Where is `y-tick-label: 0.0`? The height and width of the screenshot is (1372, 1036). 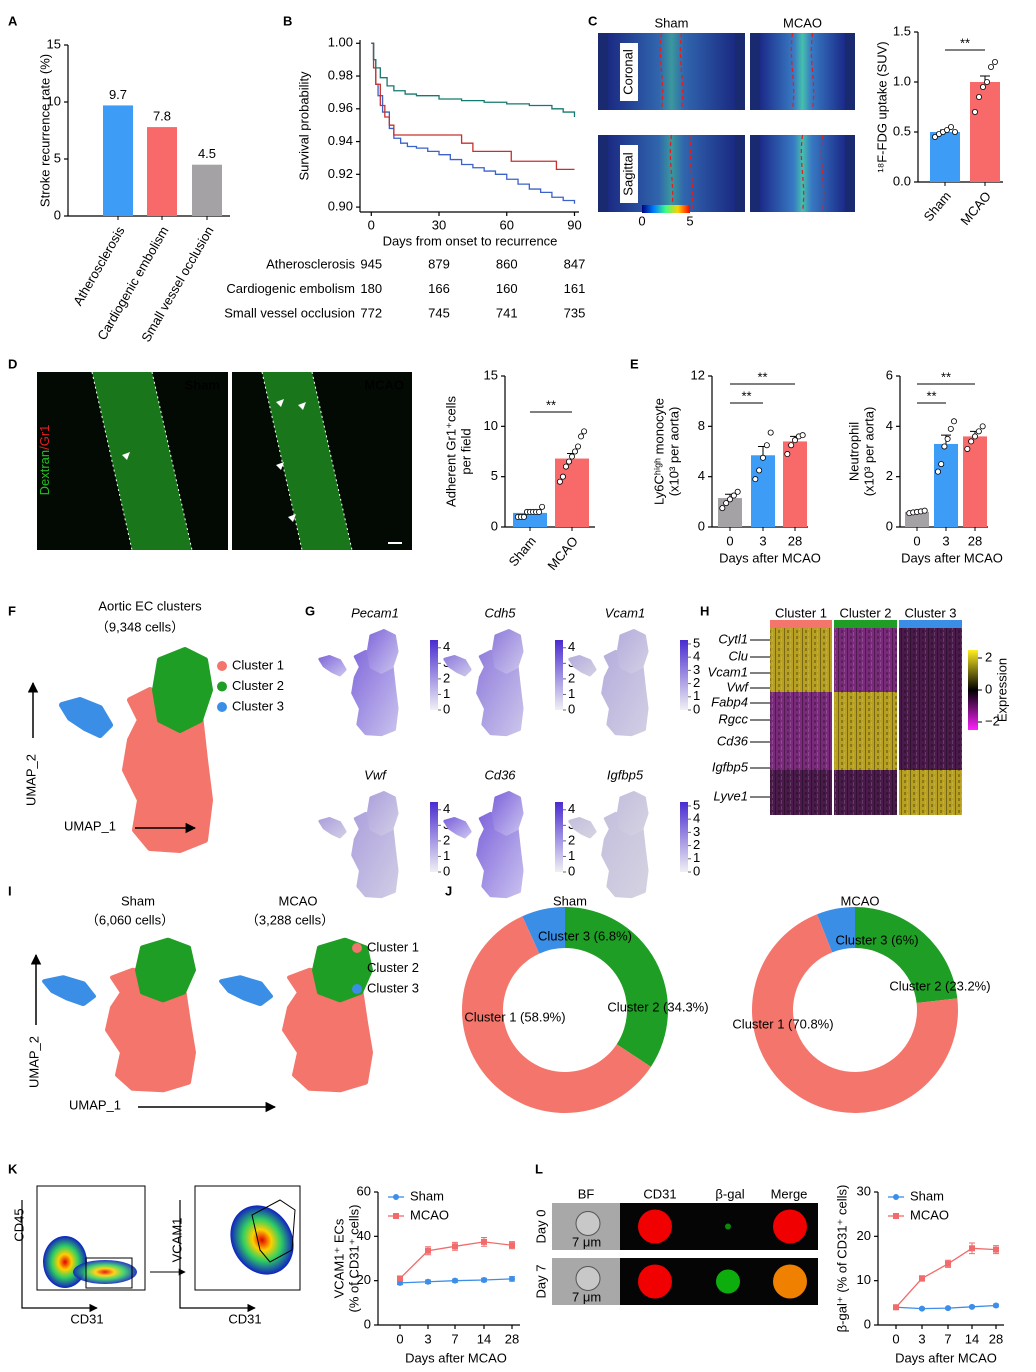 y-tick-label: 0.0 is located at coordinates (902, 180).